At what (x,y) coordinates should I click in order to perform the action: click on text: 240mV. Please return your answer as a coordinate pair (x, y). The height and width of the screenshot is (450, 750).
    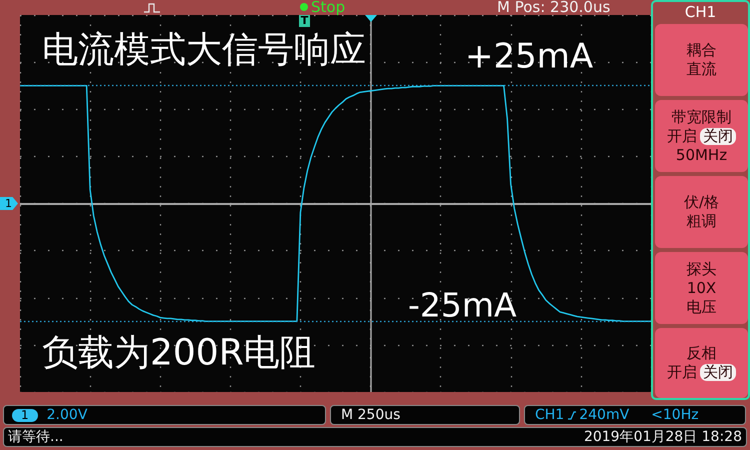
    Looking at the image, I should click on (604, 415).